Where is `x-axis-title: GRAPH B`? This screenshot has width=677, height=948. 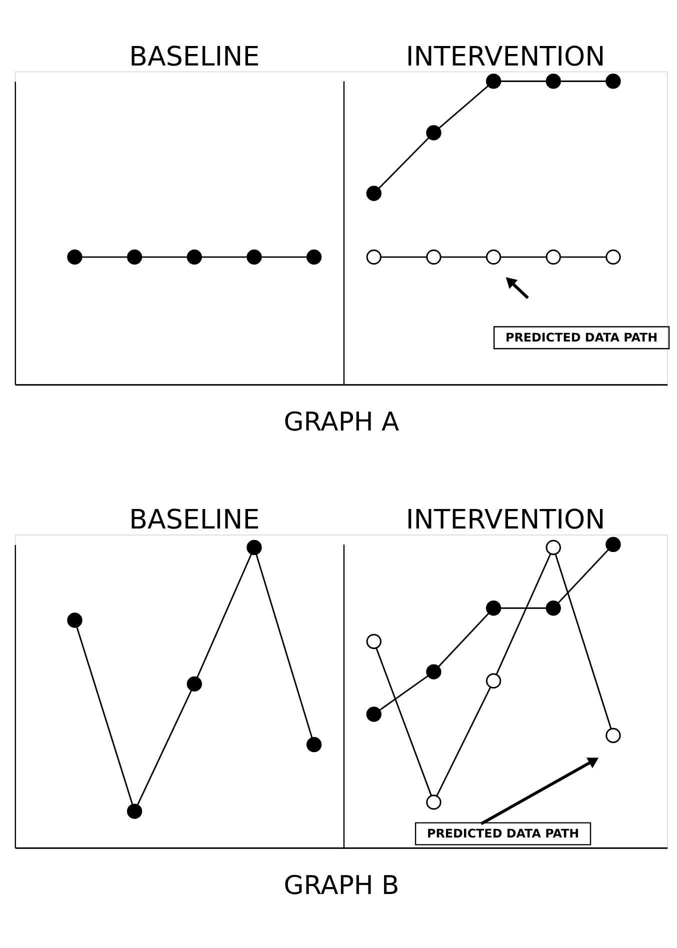
x-axis-title: GRAPH B is located at coordinates (342, 885).